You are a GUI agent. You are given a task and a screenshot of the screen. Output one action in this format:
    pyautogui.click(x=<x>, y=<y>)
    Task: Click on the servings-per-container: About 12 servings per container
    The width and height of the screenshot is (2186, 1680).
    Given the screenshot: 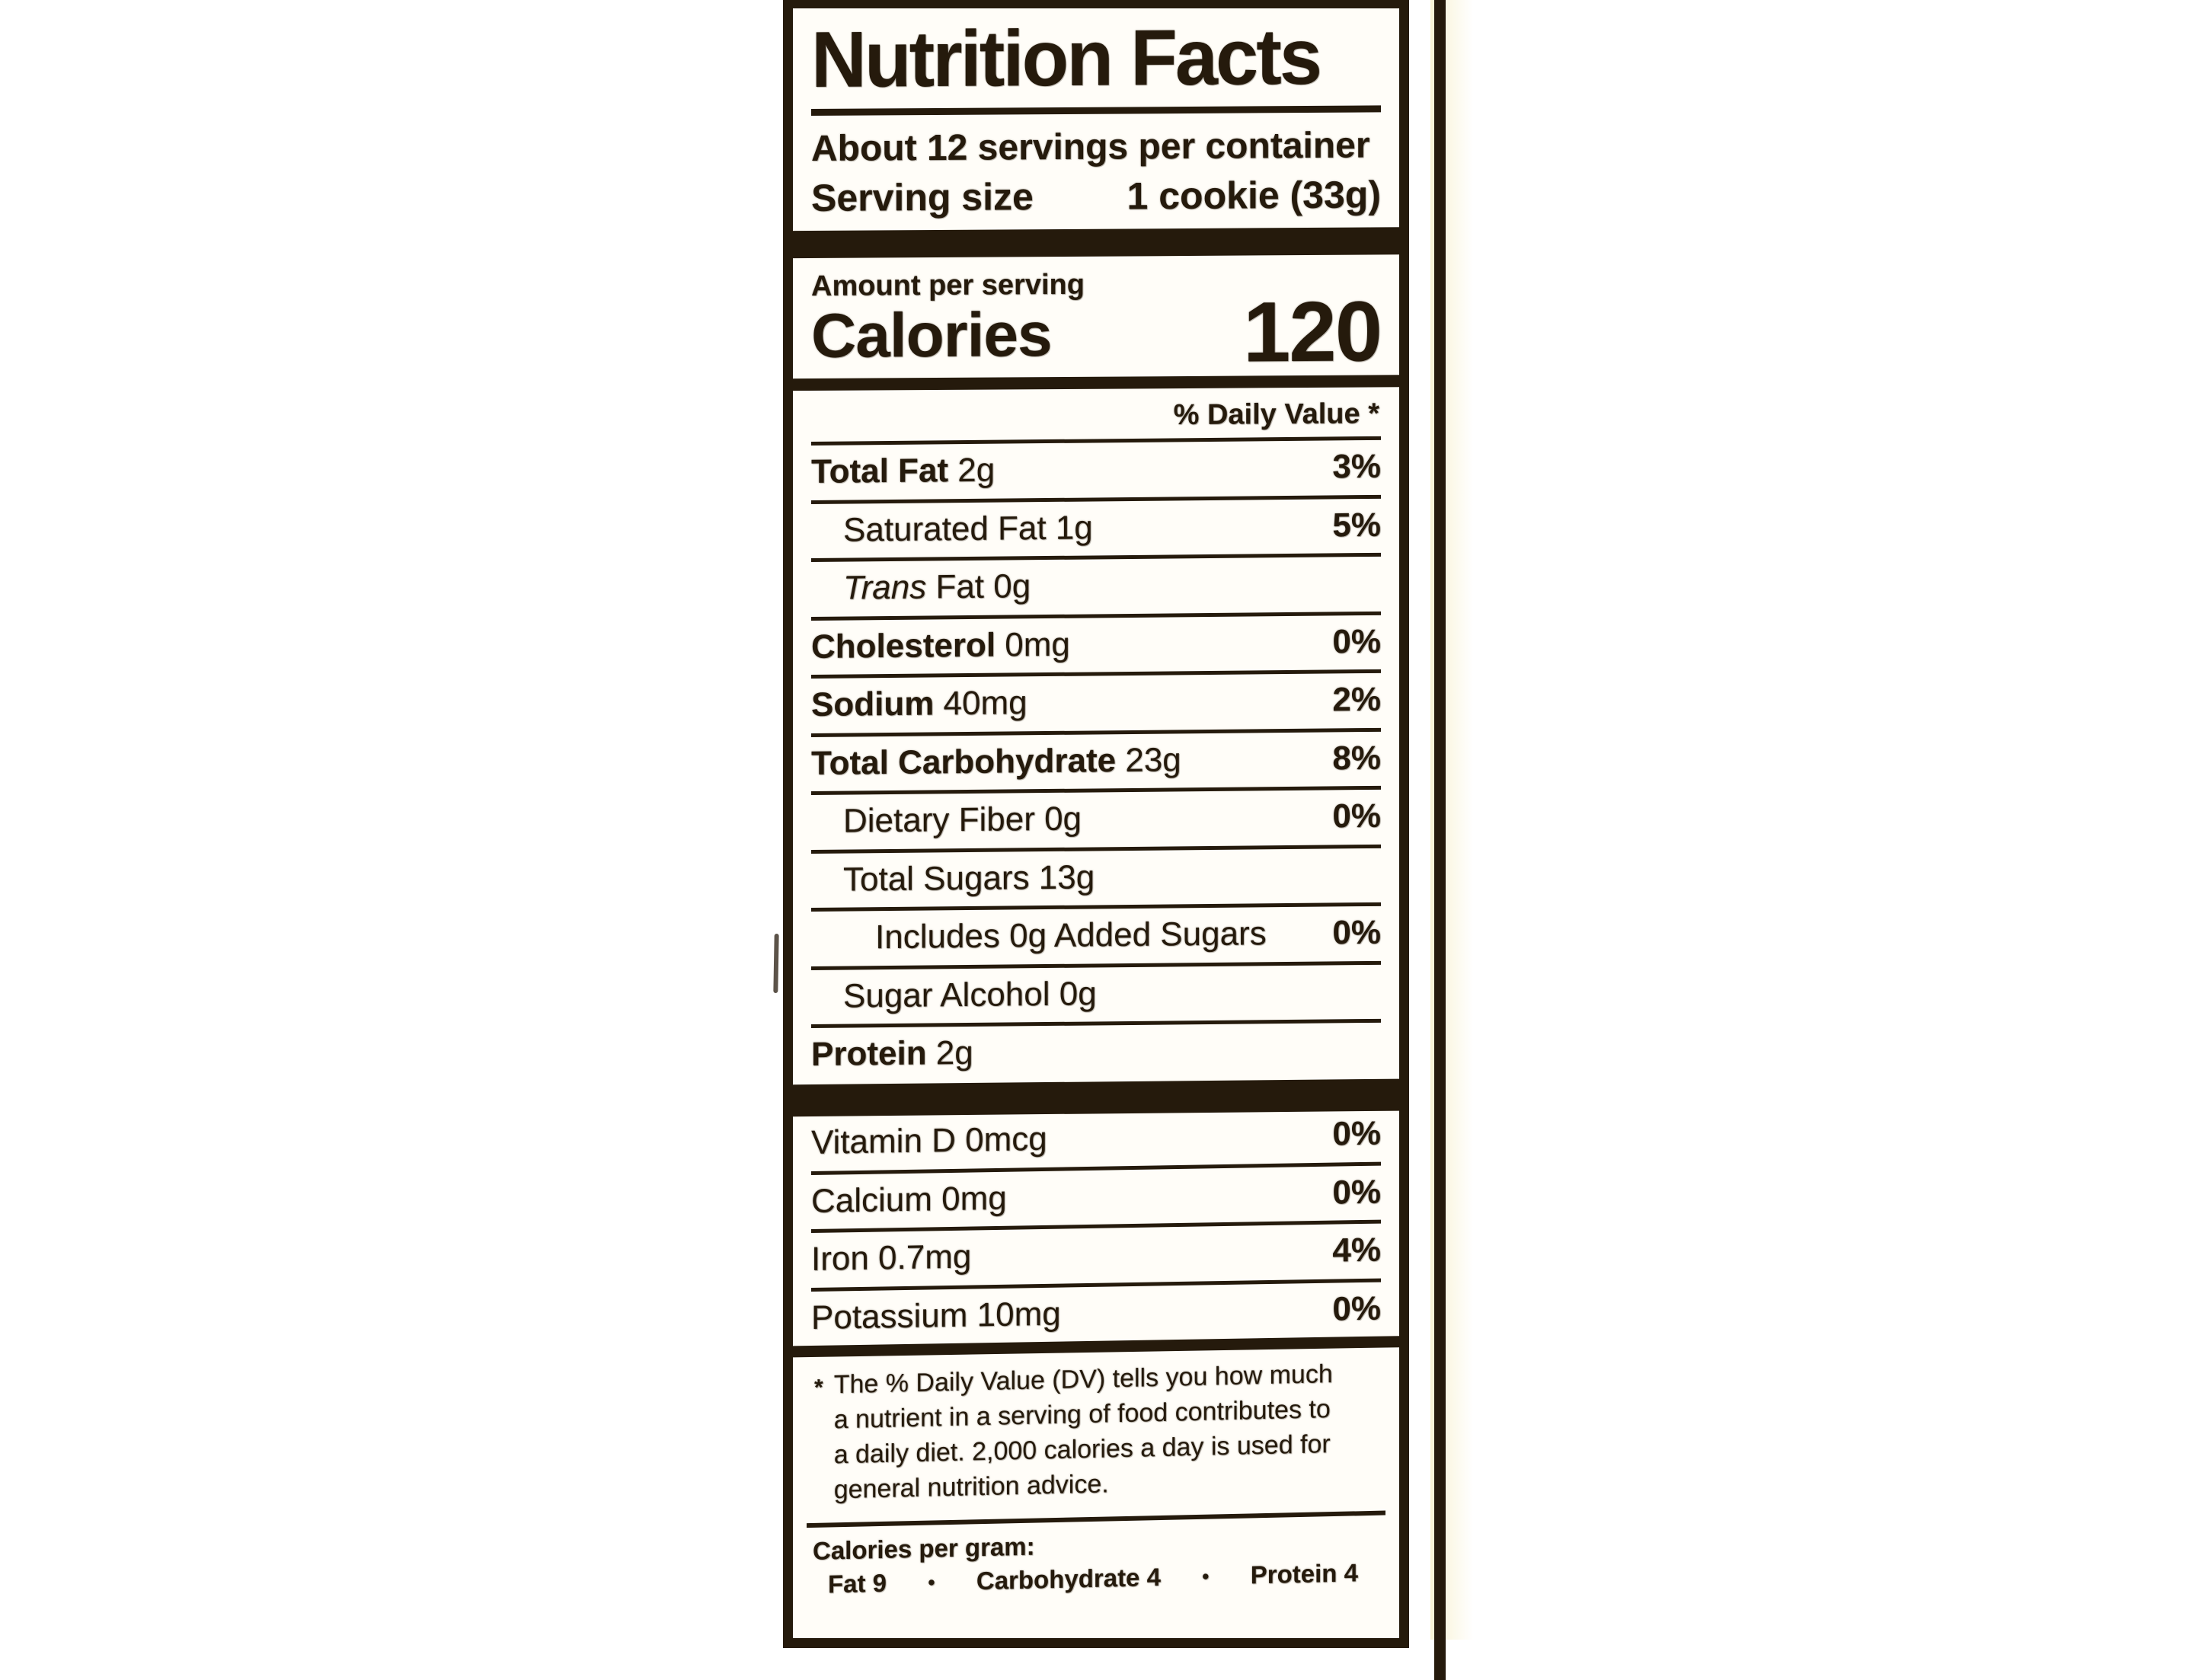 What is the action you would take?
    pyautogui.click(x=1096, y=147)
    